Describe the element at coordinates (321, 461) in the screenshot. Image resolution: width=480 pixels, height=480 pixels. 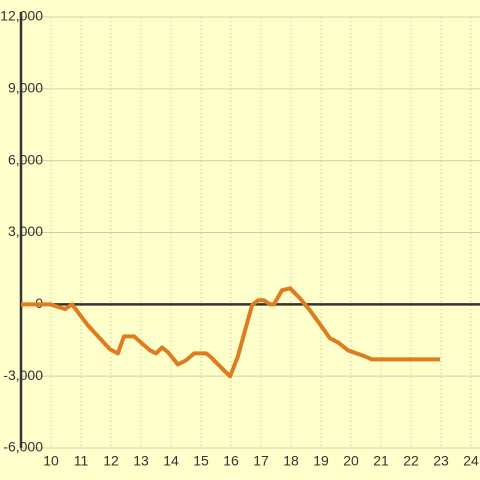
I see `x-tick-label: 19` at that location.